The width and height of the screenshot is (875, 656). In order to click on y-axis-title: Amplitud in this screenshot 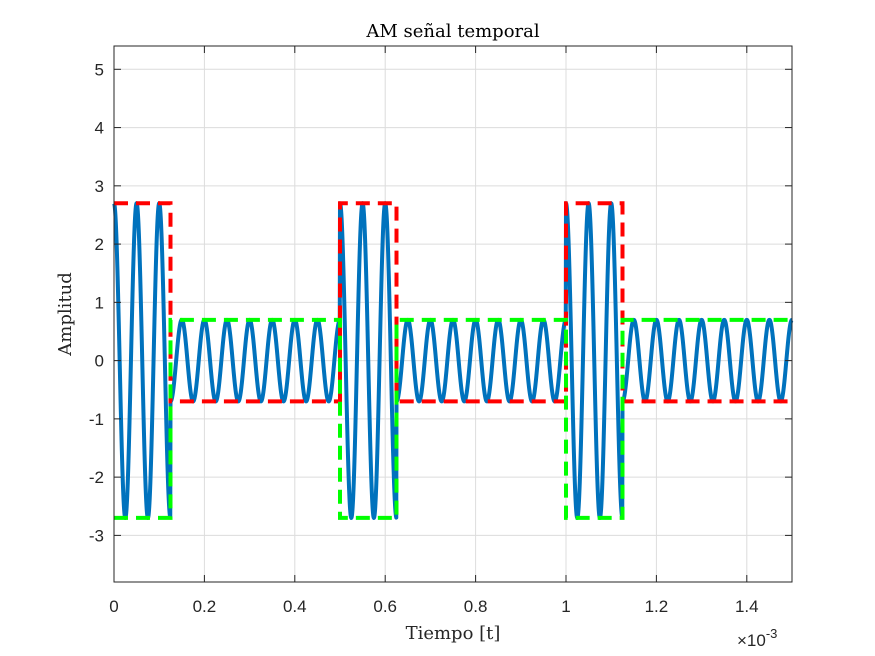, I will do `click(65, 314)`.